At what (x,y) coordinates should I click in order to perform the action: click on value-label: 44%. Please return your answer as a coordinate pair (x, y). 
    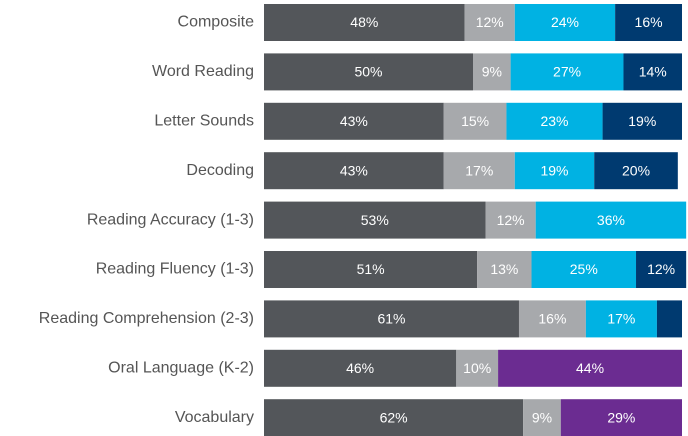
    Looking at the image, I should click on (590, 368).